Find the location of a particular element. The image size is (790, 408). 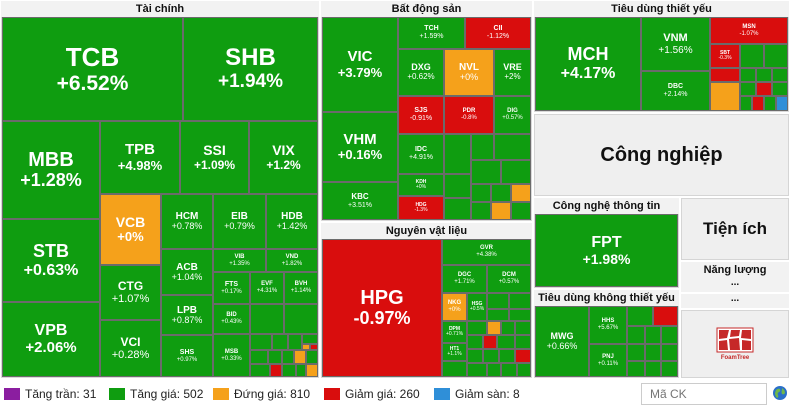

tile-mwg: MWG +0.66% is located at coordinates (562, 341).